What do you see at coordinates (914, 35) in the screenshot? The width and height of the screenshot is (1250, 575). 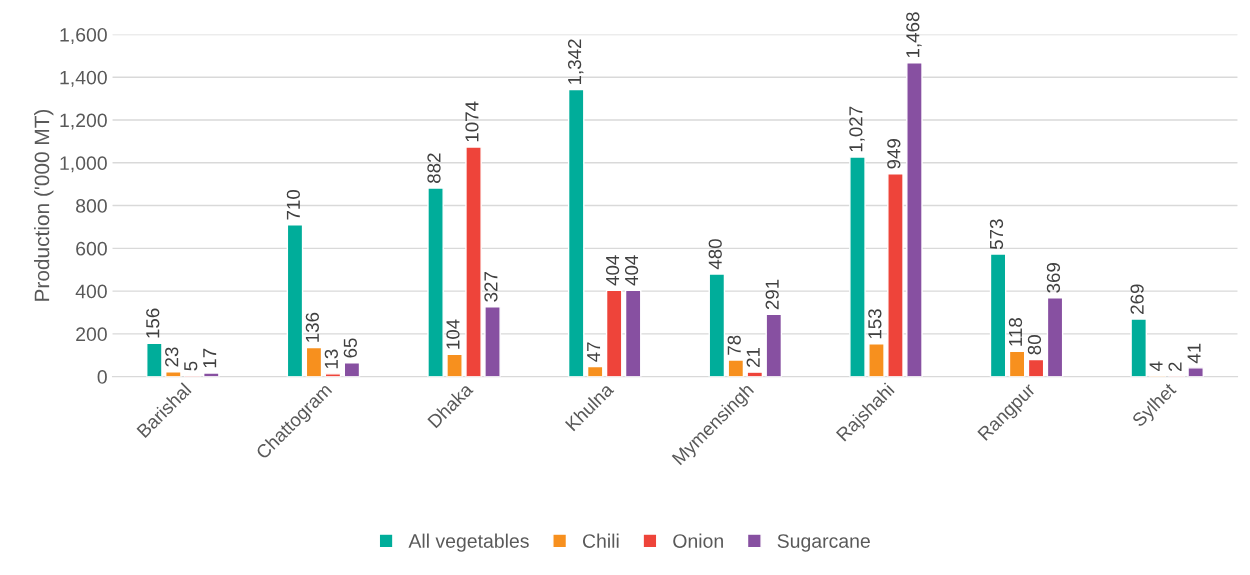 I see `data-label: 1,468` at bounding box center [914, 35].